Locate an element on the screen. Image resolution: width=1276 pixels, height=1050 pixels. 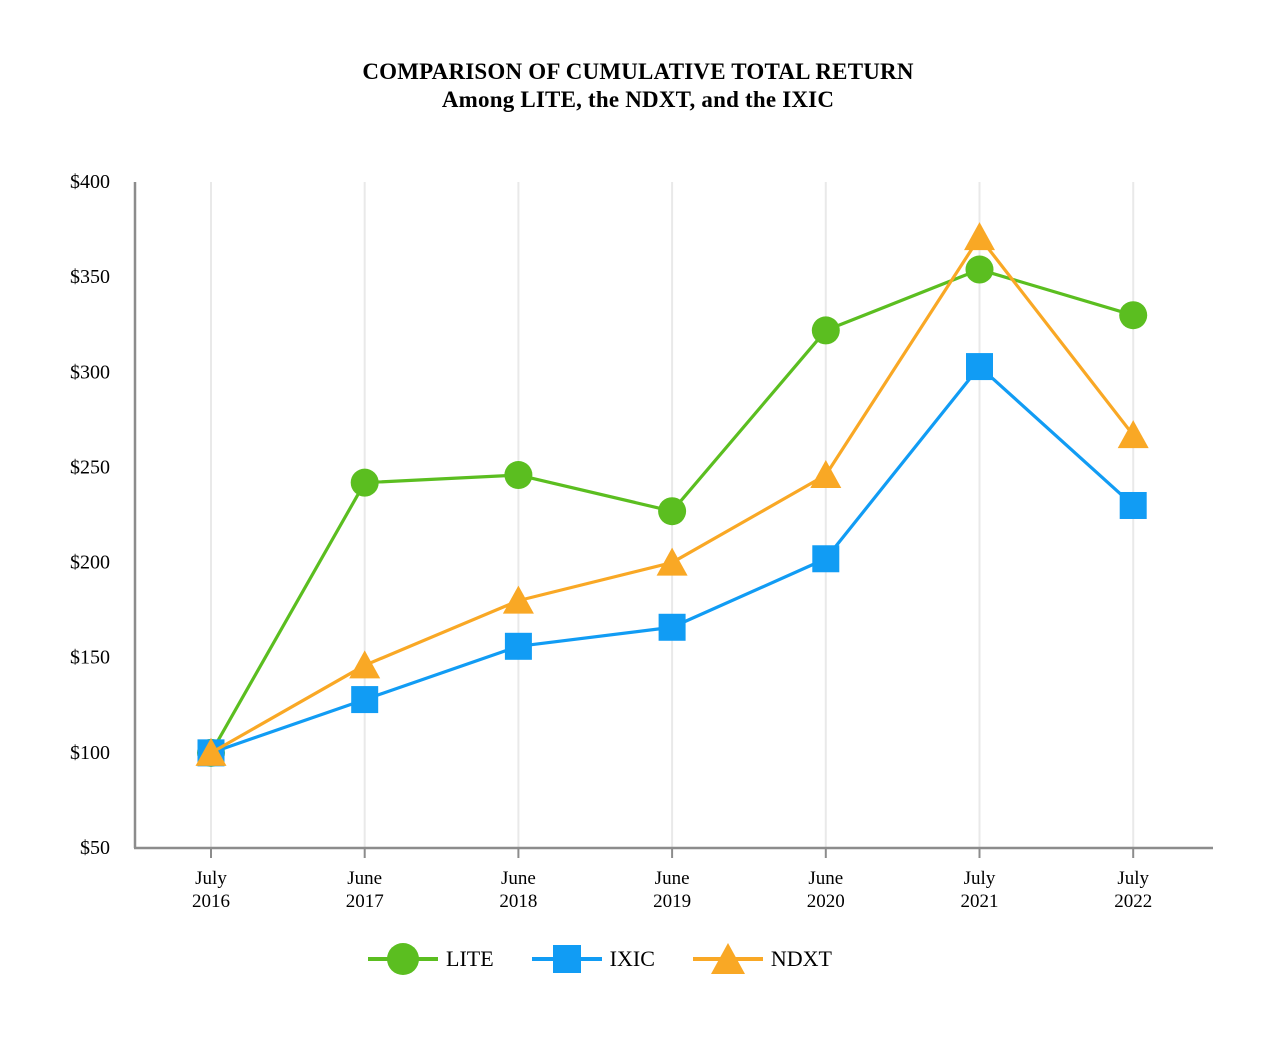
y-tick-label: $350 is located at coordinates (90, 277).